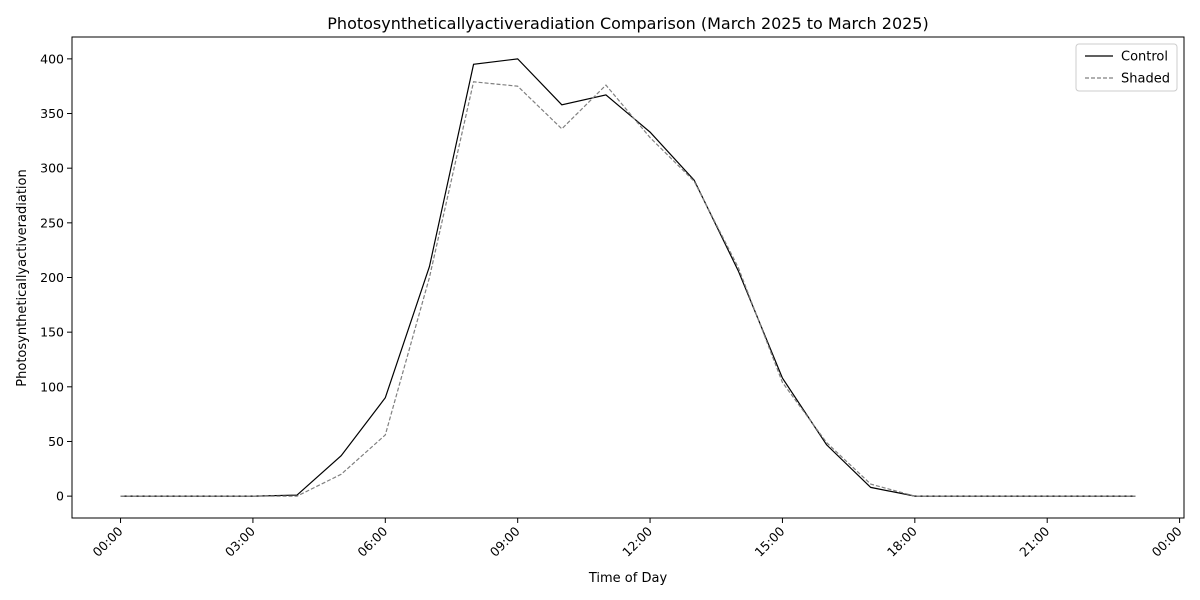 The height and width of the screenshot is (600, 1200). Describe the element at coordinates (769, 541) in the screenshot. I see `x-tick-label: 15:00` at that location.